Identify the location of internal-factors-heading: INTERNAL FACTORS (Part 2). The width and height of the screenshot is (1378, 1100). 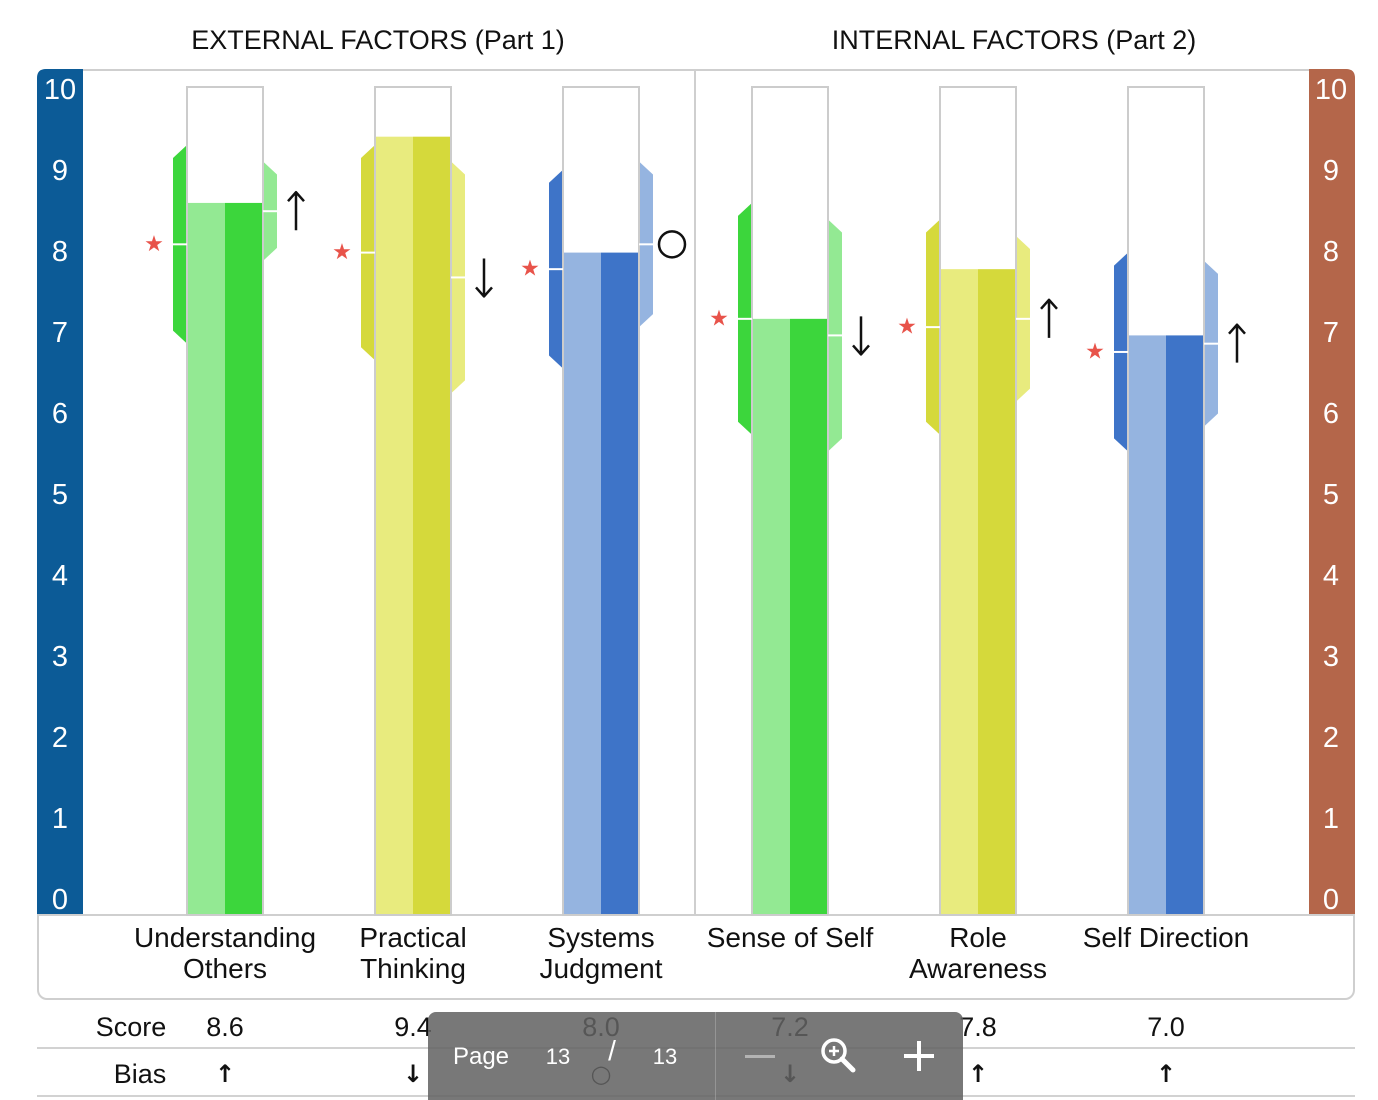
(1014, 40).